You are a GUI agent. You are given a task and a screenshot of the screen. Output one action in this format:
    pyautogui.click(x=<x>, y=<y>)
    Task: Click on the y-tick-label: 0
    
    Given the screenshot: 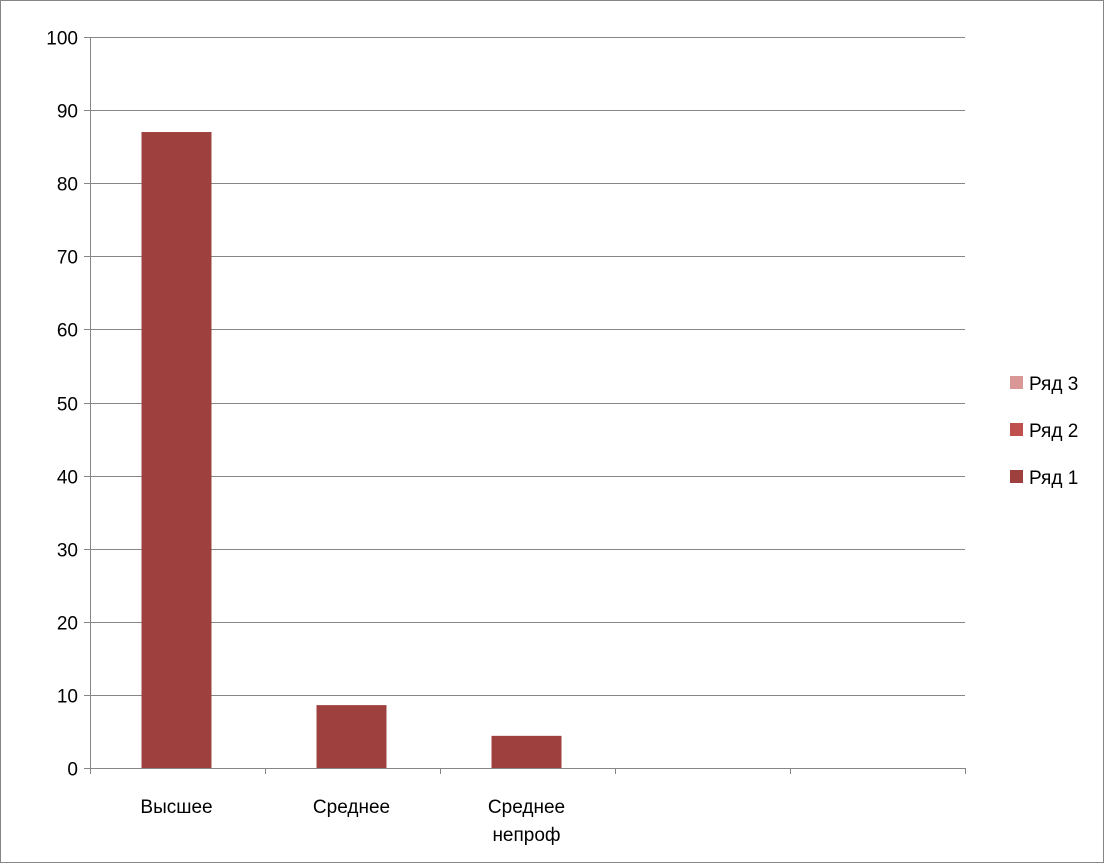 What is the action you would take?
    pyautogui.click(x=72, y=770)
    